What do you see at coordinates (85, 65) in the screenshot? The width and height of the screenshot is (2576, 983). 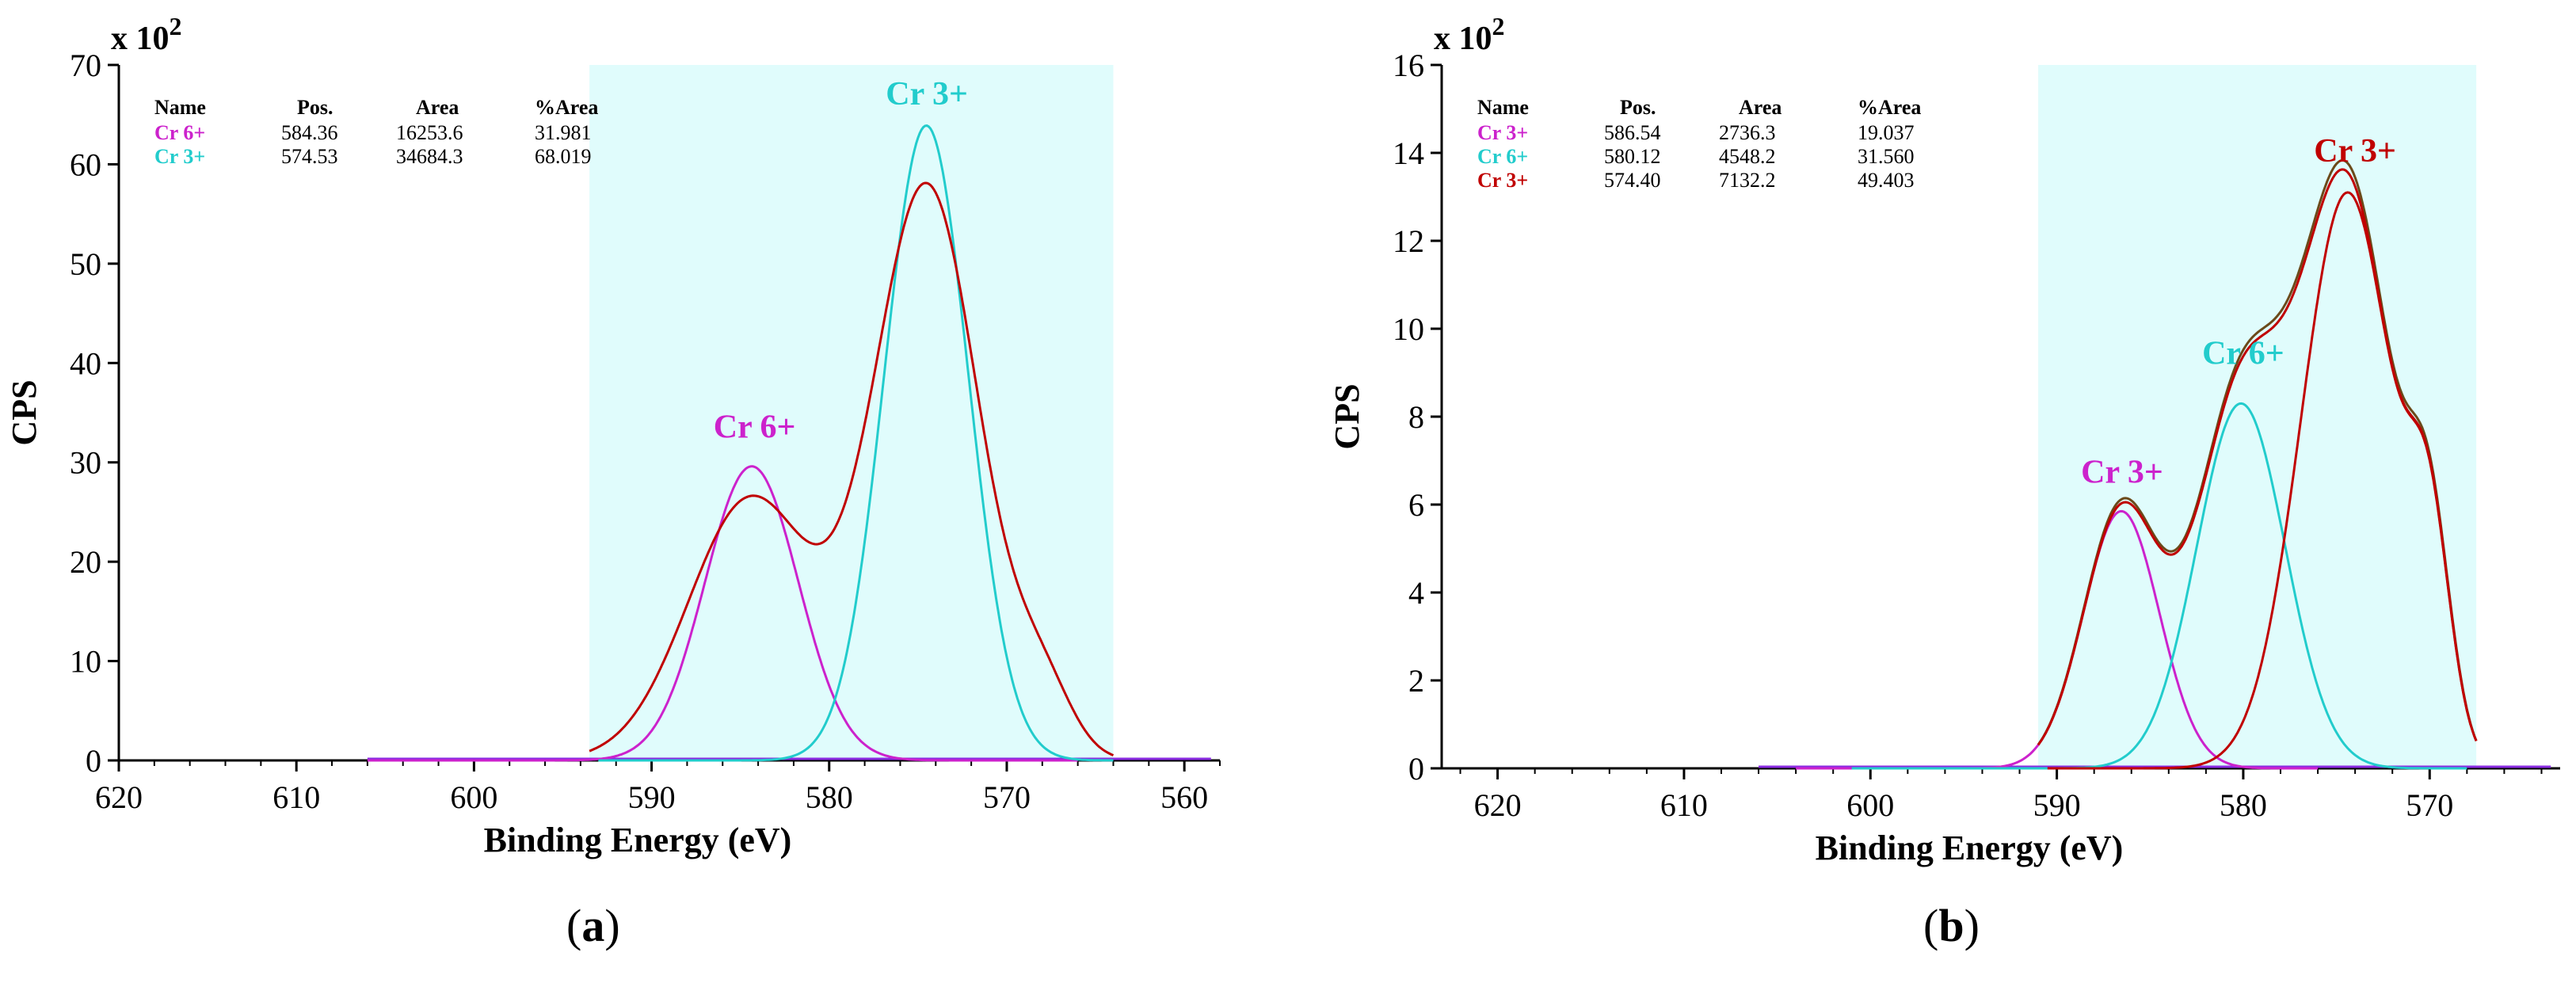 I see `y-tick-label: 70` at bounding box center [85, 65].